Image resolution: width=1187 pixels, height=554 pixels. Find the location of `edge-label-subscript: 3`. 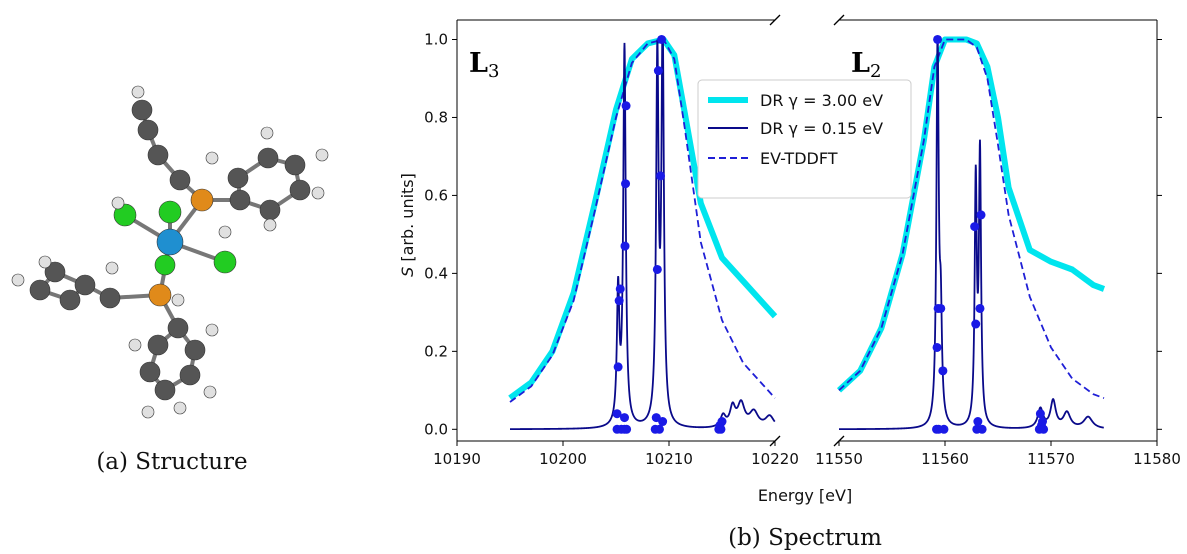

edge-label-subscript: 3 is located at coordinates (493, 71).